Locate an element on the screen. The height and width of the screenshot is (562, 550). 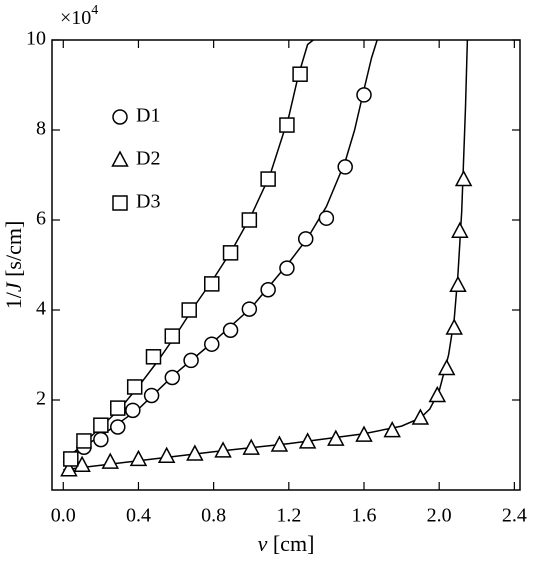
x-axis-label: v [cm] is located at coordinates (286, 543).